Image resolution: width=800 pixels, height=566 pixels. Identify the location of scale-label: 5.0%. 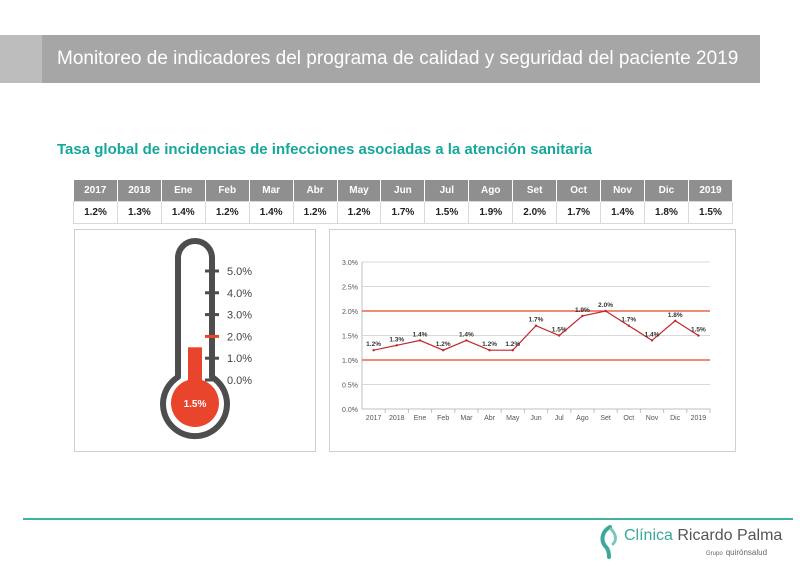
(239, 272).